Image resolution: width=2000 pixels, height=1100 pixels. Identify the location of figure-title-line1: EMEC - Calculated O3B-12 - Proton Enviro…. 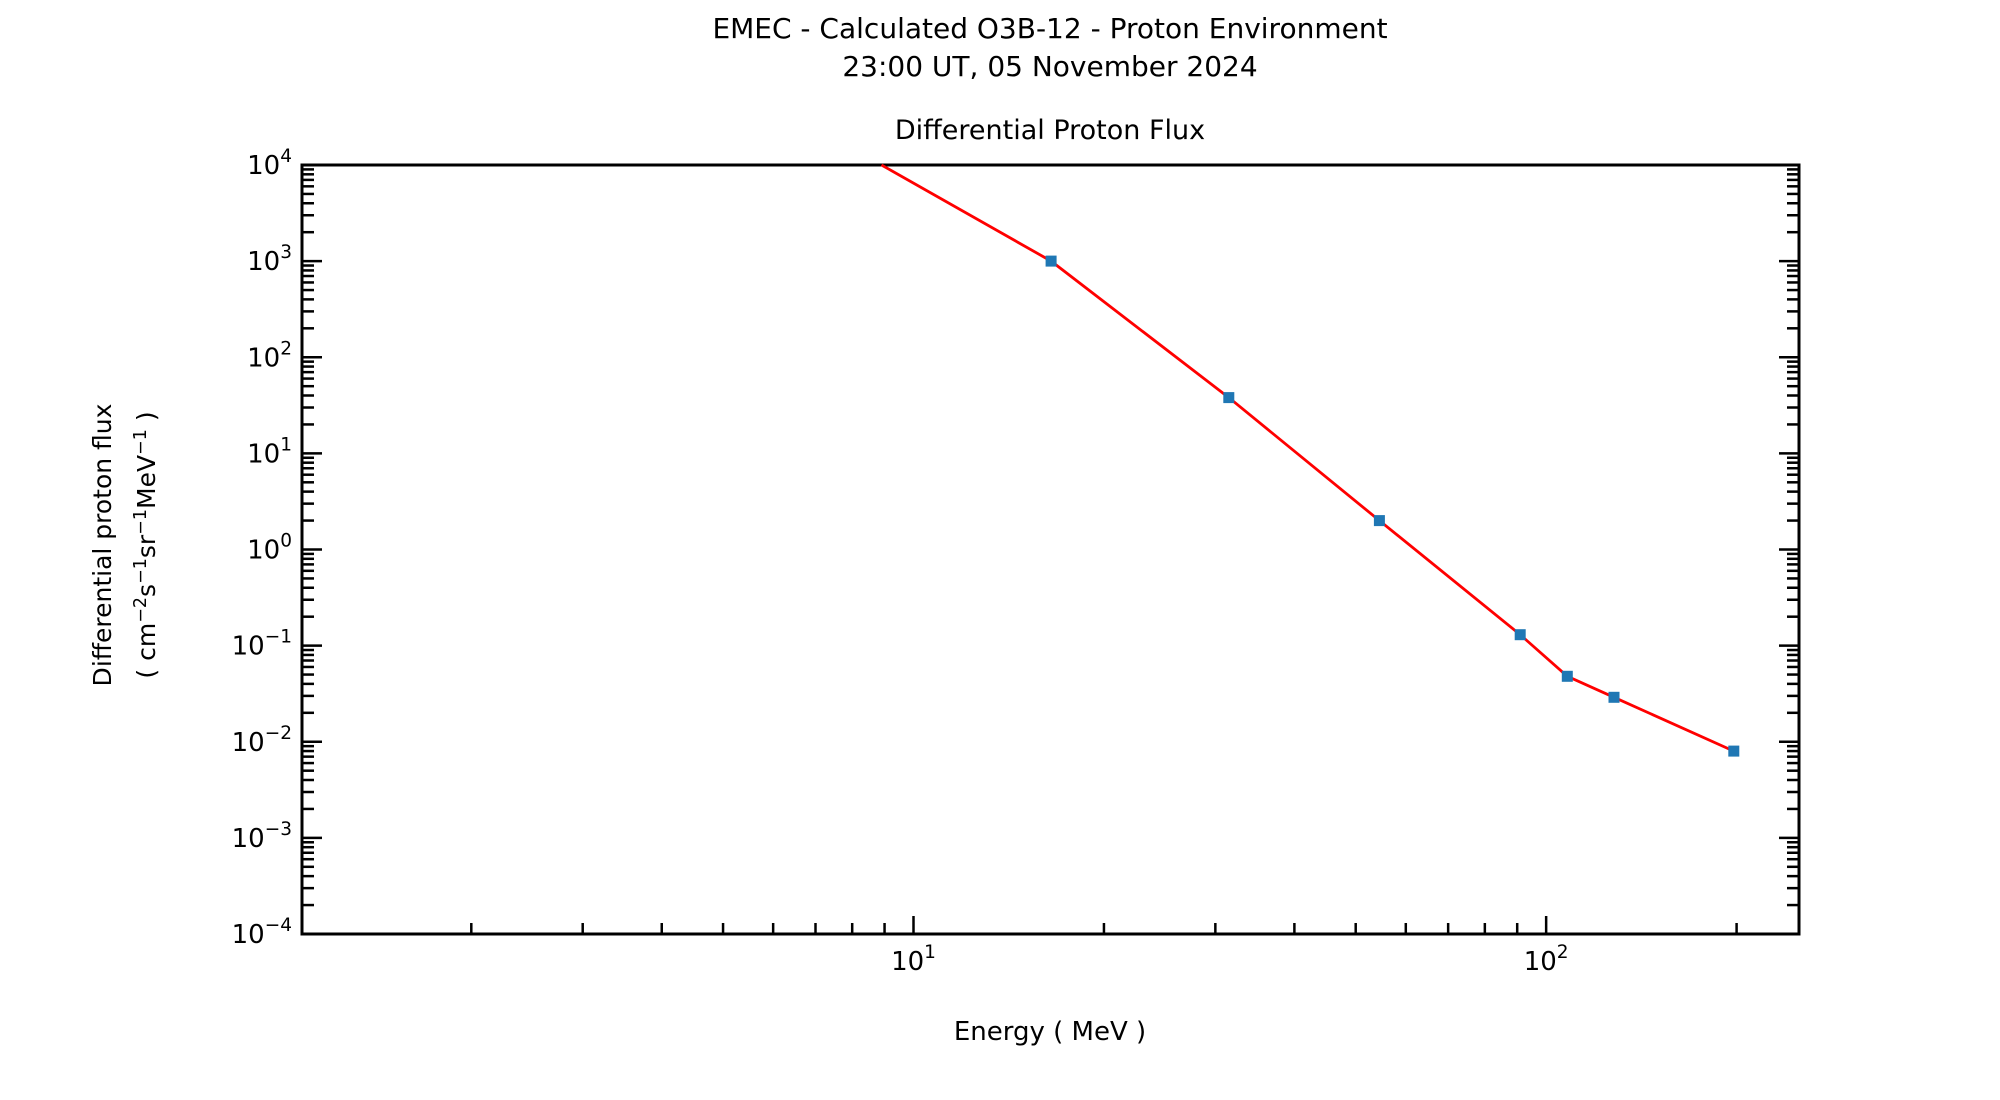
(1049, 28).